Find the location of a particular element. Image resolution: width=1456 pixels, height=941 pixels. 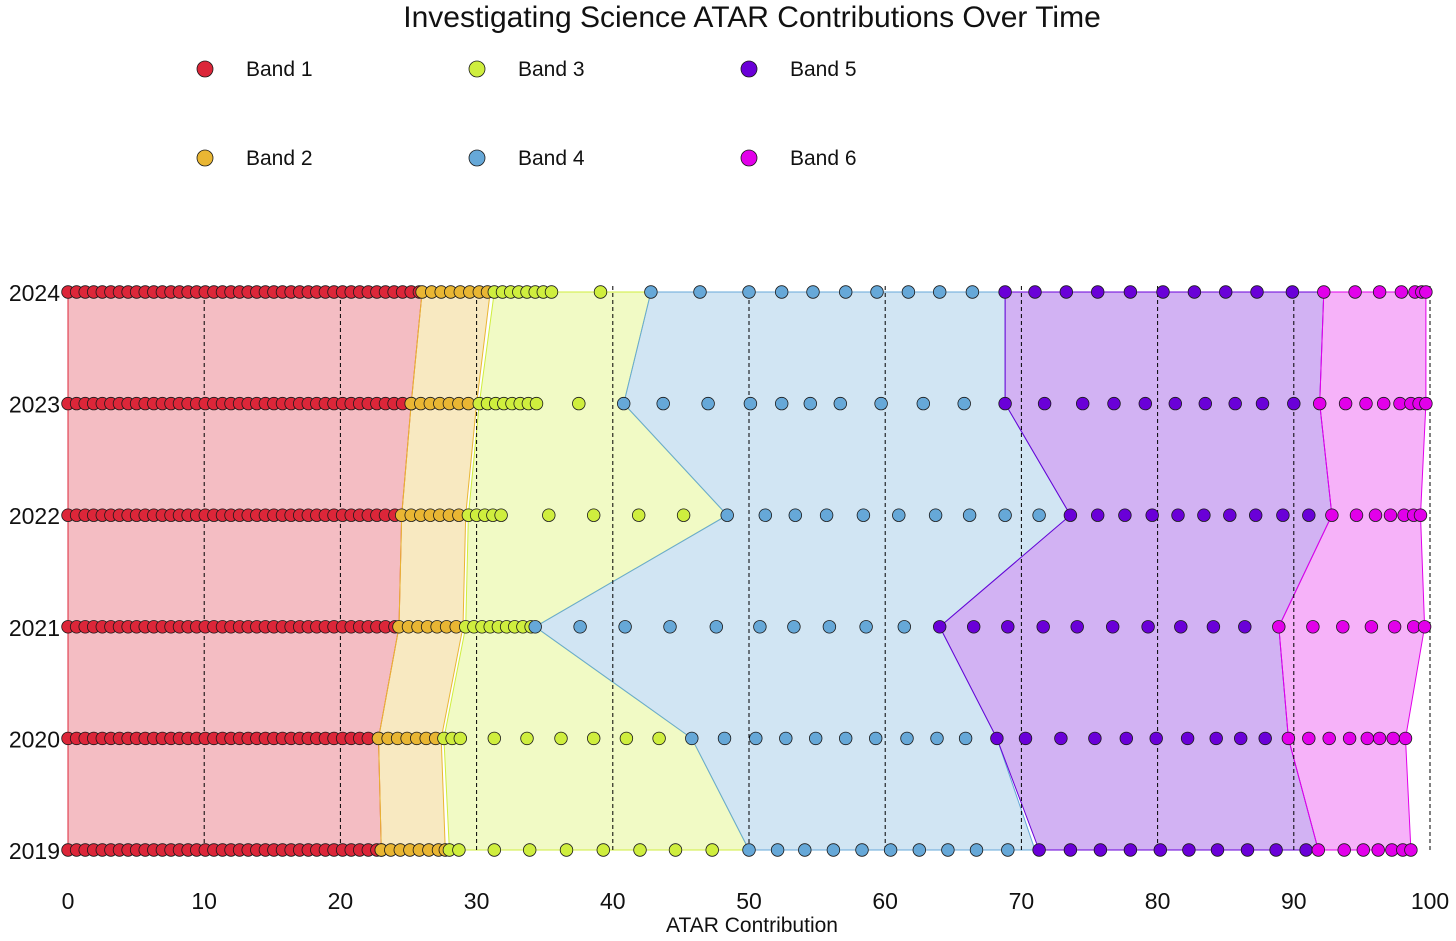

y-tick-2019: 2019 is located at coordinates (34, 851).